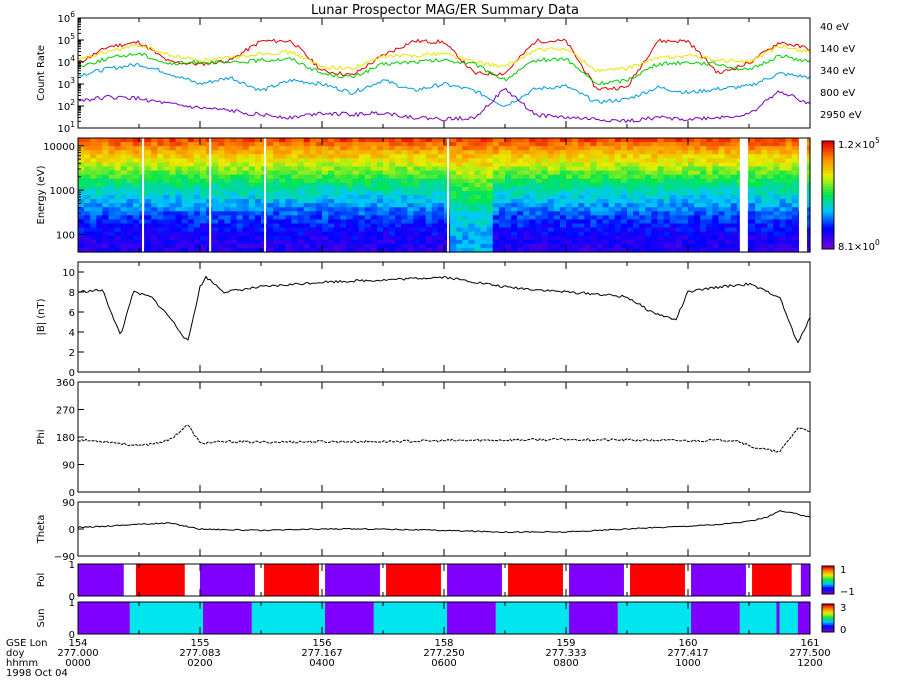 The height and width of the screenshot is (700, 900). What do you see at coordinates (199, 653) in the screenshot?
I see `footer-value: 277.083` at bounding box center [199, 653].